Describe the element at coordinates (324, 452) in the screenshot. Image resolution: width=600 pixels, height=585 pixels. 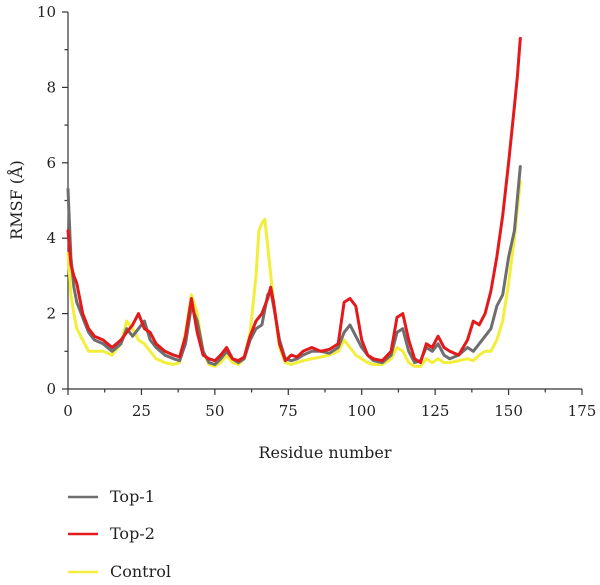
I see `x-axis-title: Residue number` at that location.